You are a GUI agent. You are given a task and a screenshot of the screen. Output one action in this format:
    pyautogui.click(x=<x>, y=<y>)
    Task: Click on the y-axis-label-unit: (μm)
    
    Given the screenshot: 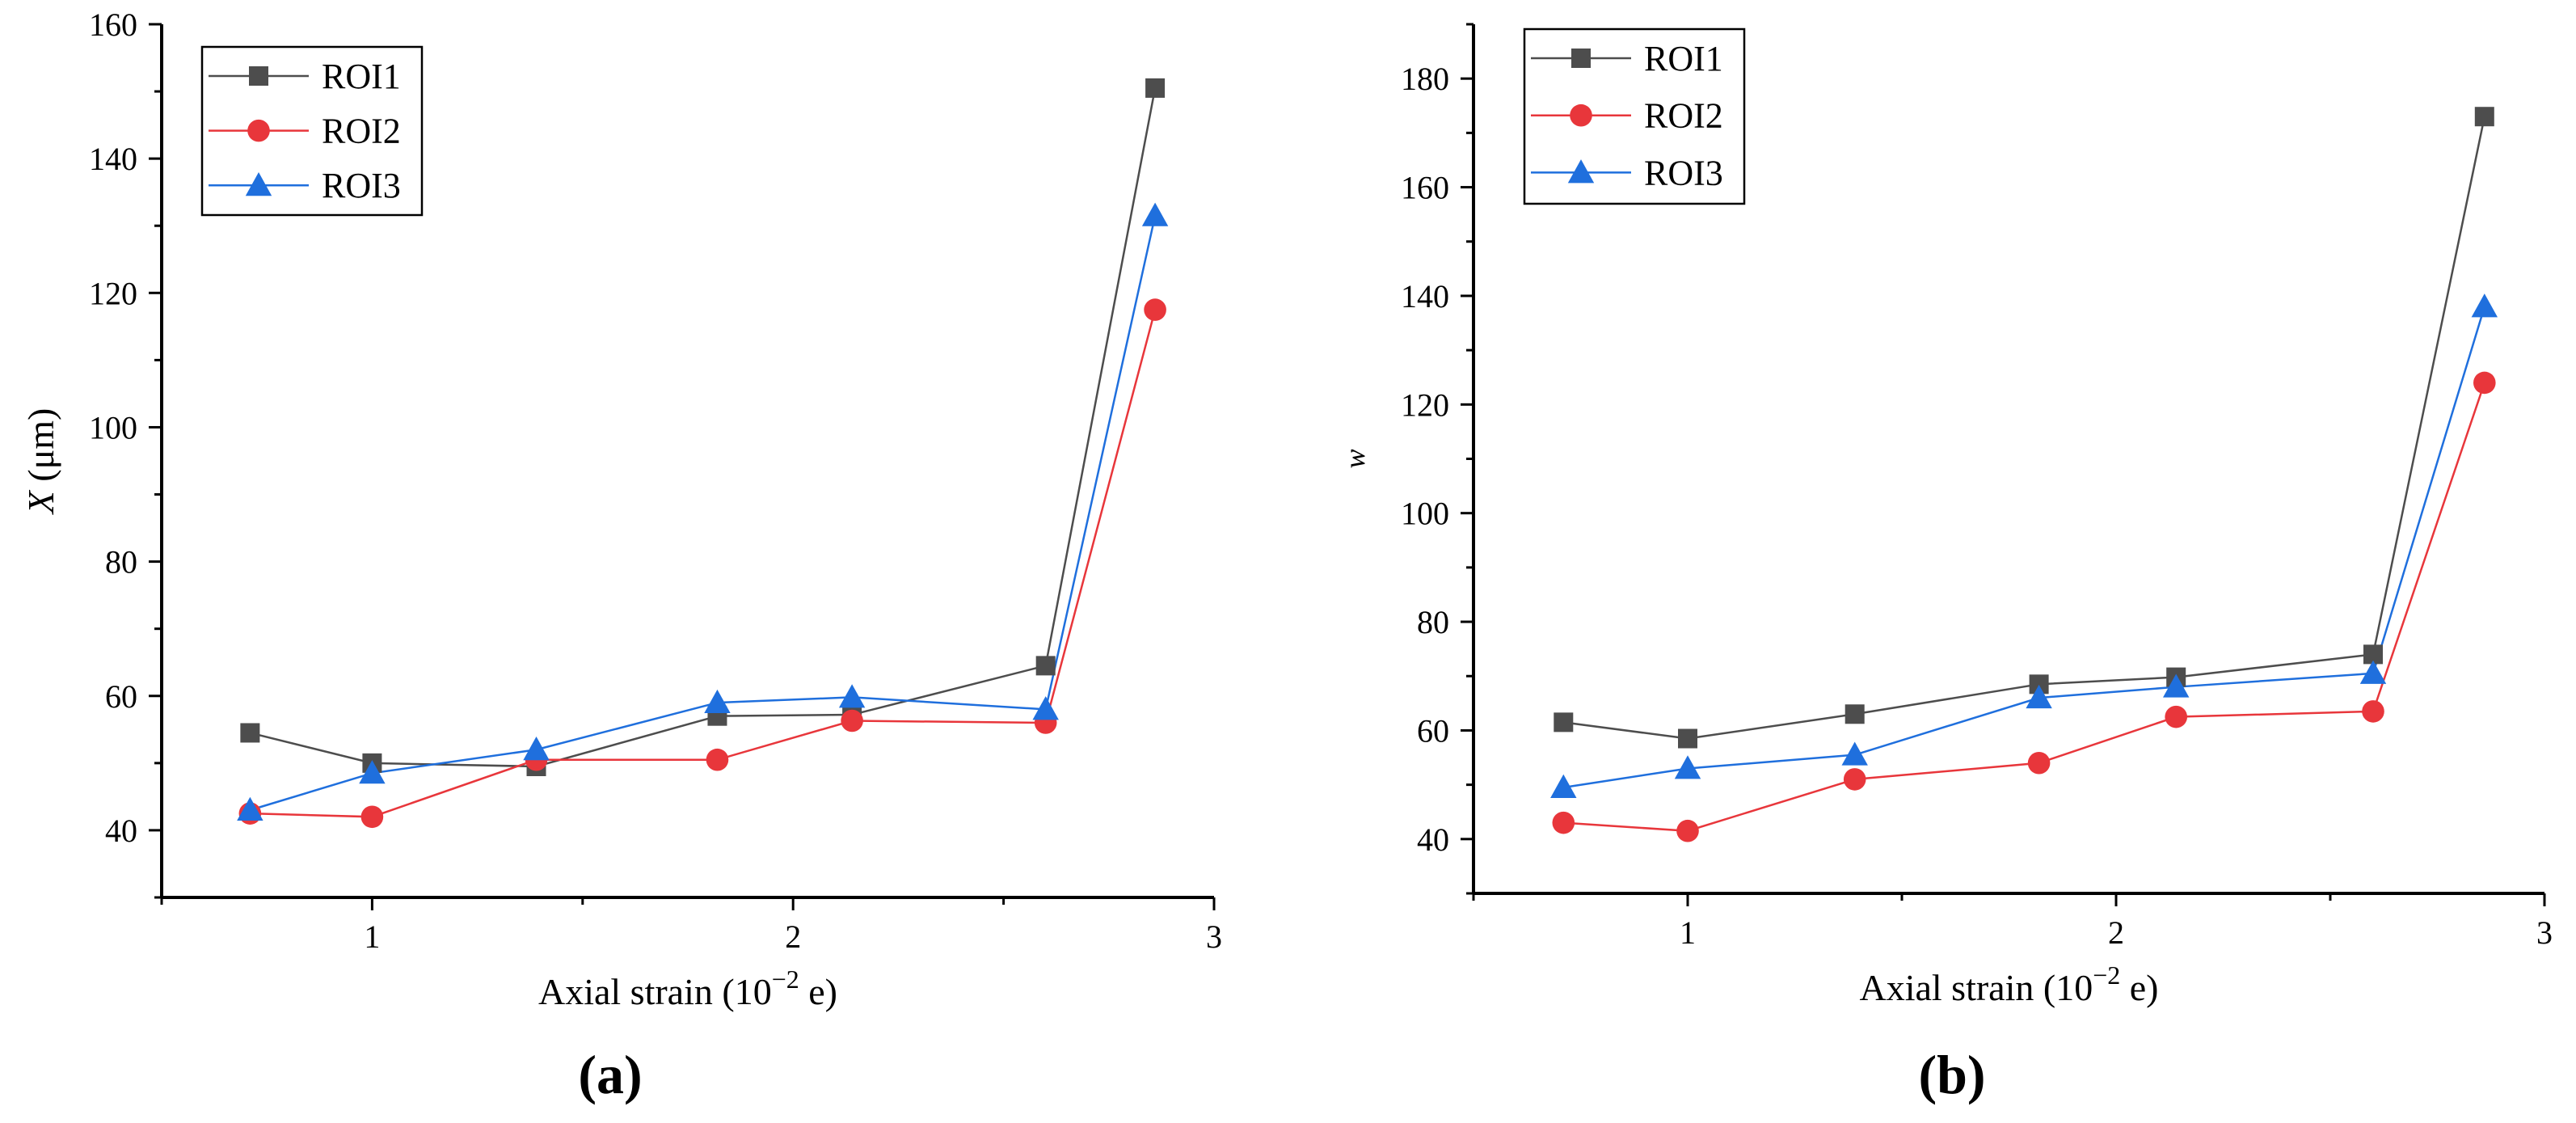 What is the action you would take?
    pyautogui.click(x=40, y=450)
    